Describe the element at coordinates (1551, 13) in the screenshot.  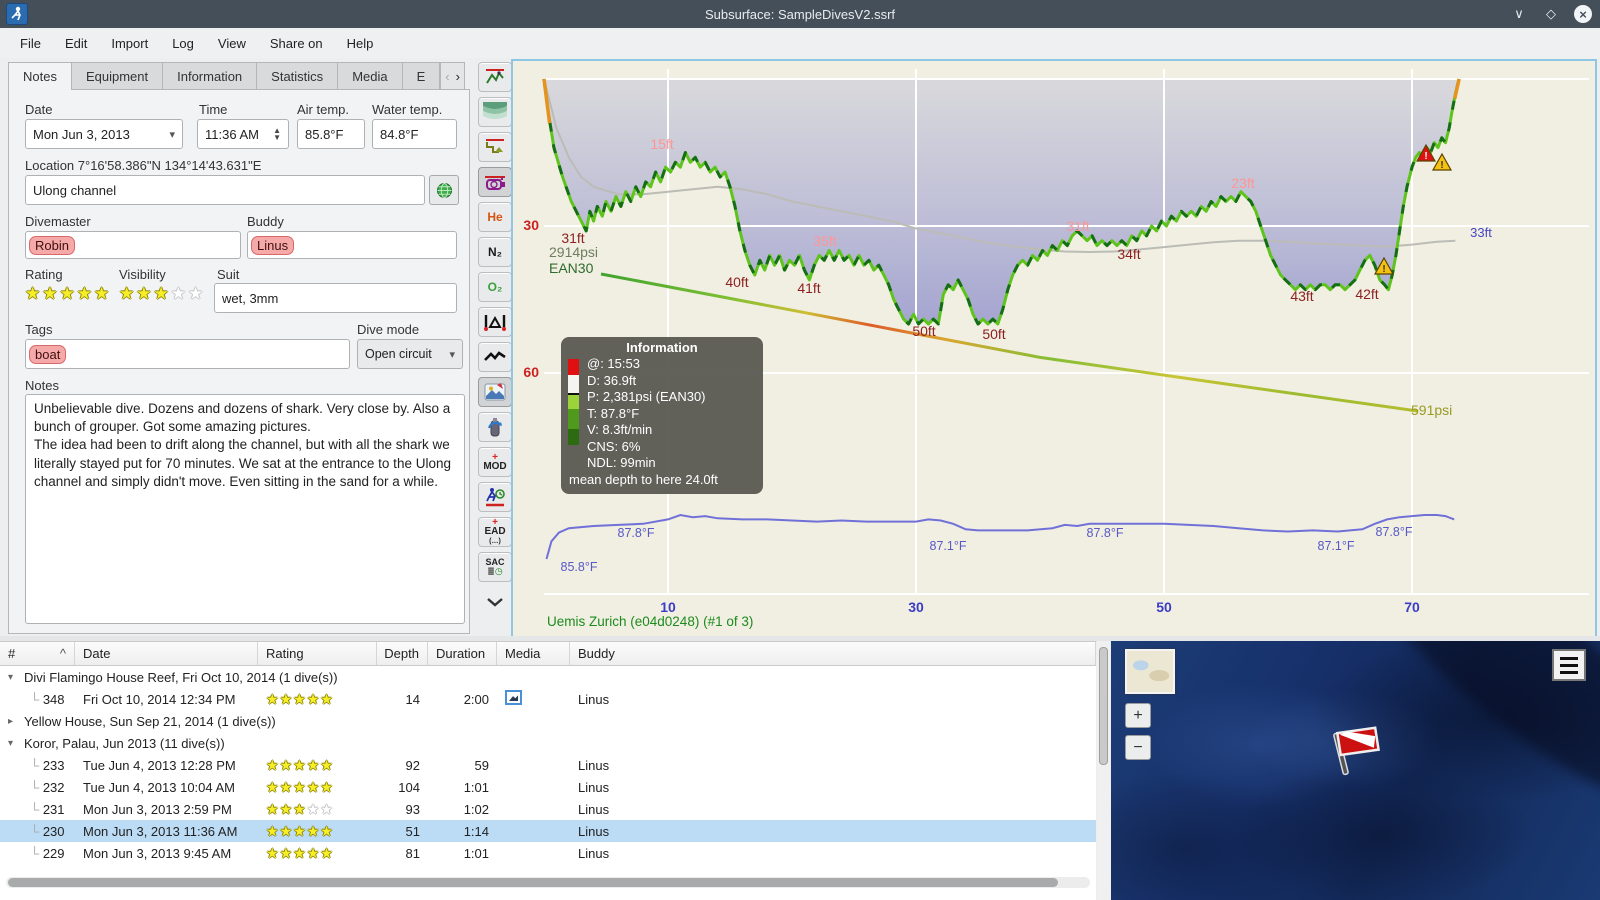
I see `maximize-icon: ◇` at that location.